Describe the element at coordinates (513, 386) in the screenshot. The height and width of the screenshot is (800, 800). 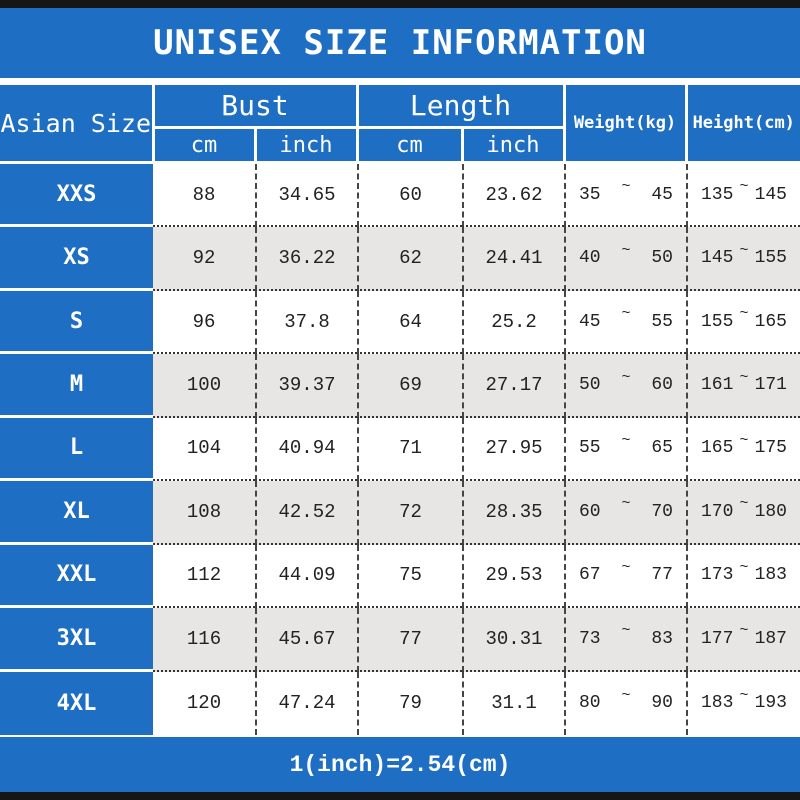
I see `length-inch-cell: 27.17` at that location.